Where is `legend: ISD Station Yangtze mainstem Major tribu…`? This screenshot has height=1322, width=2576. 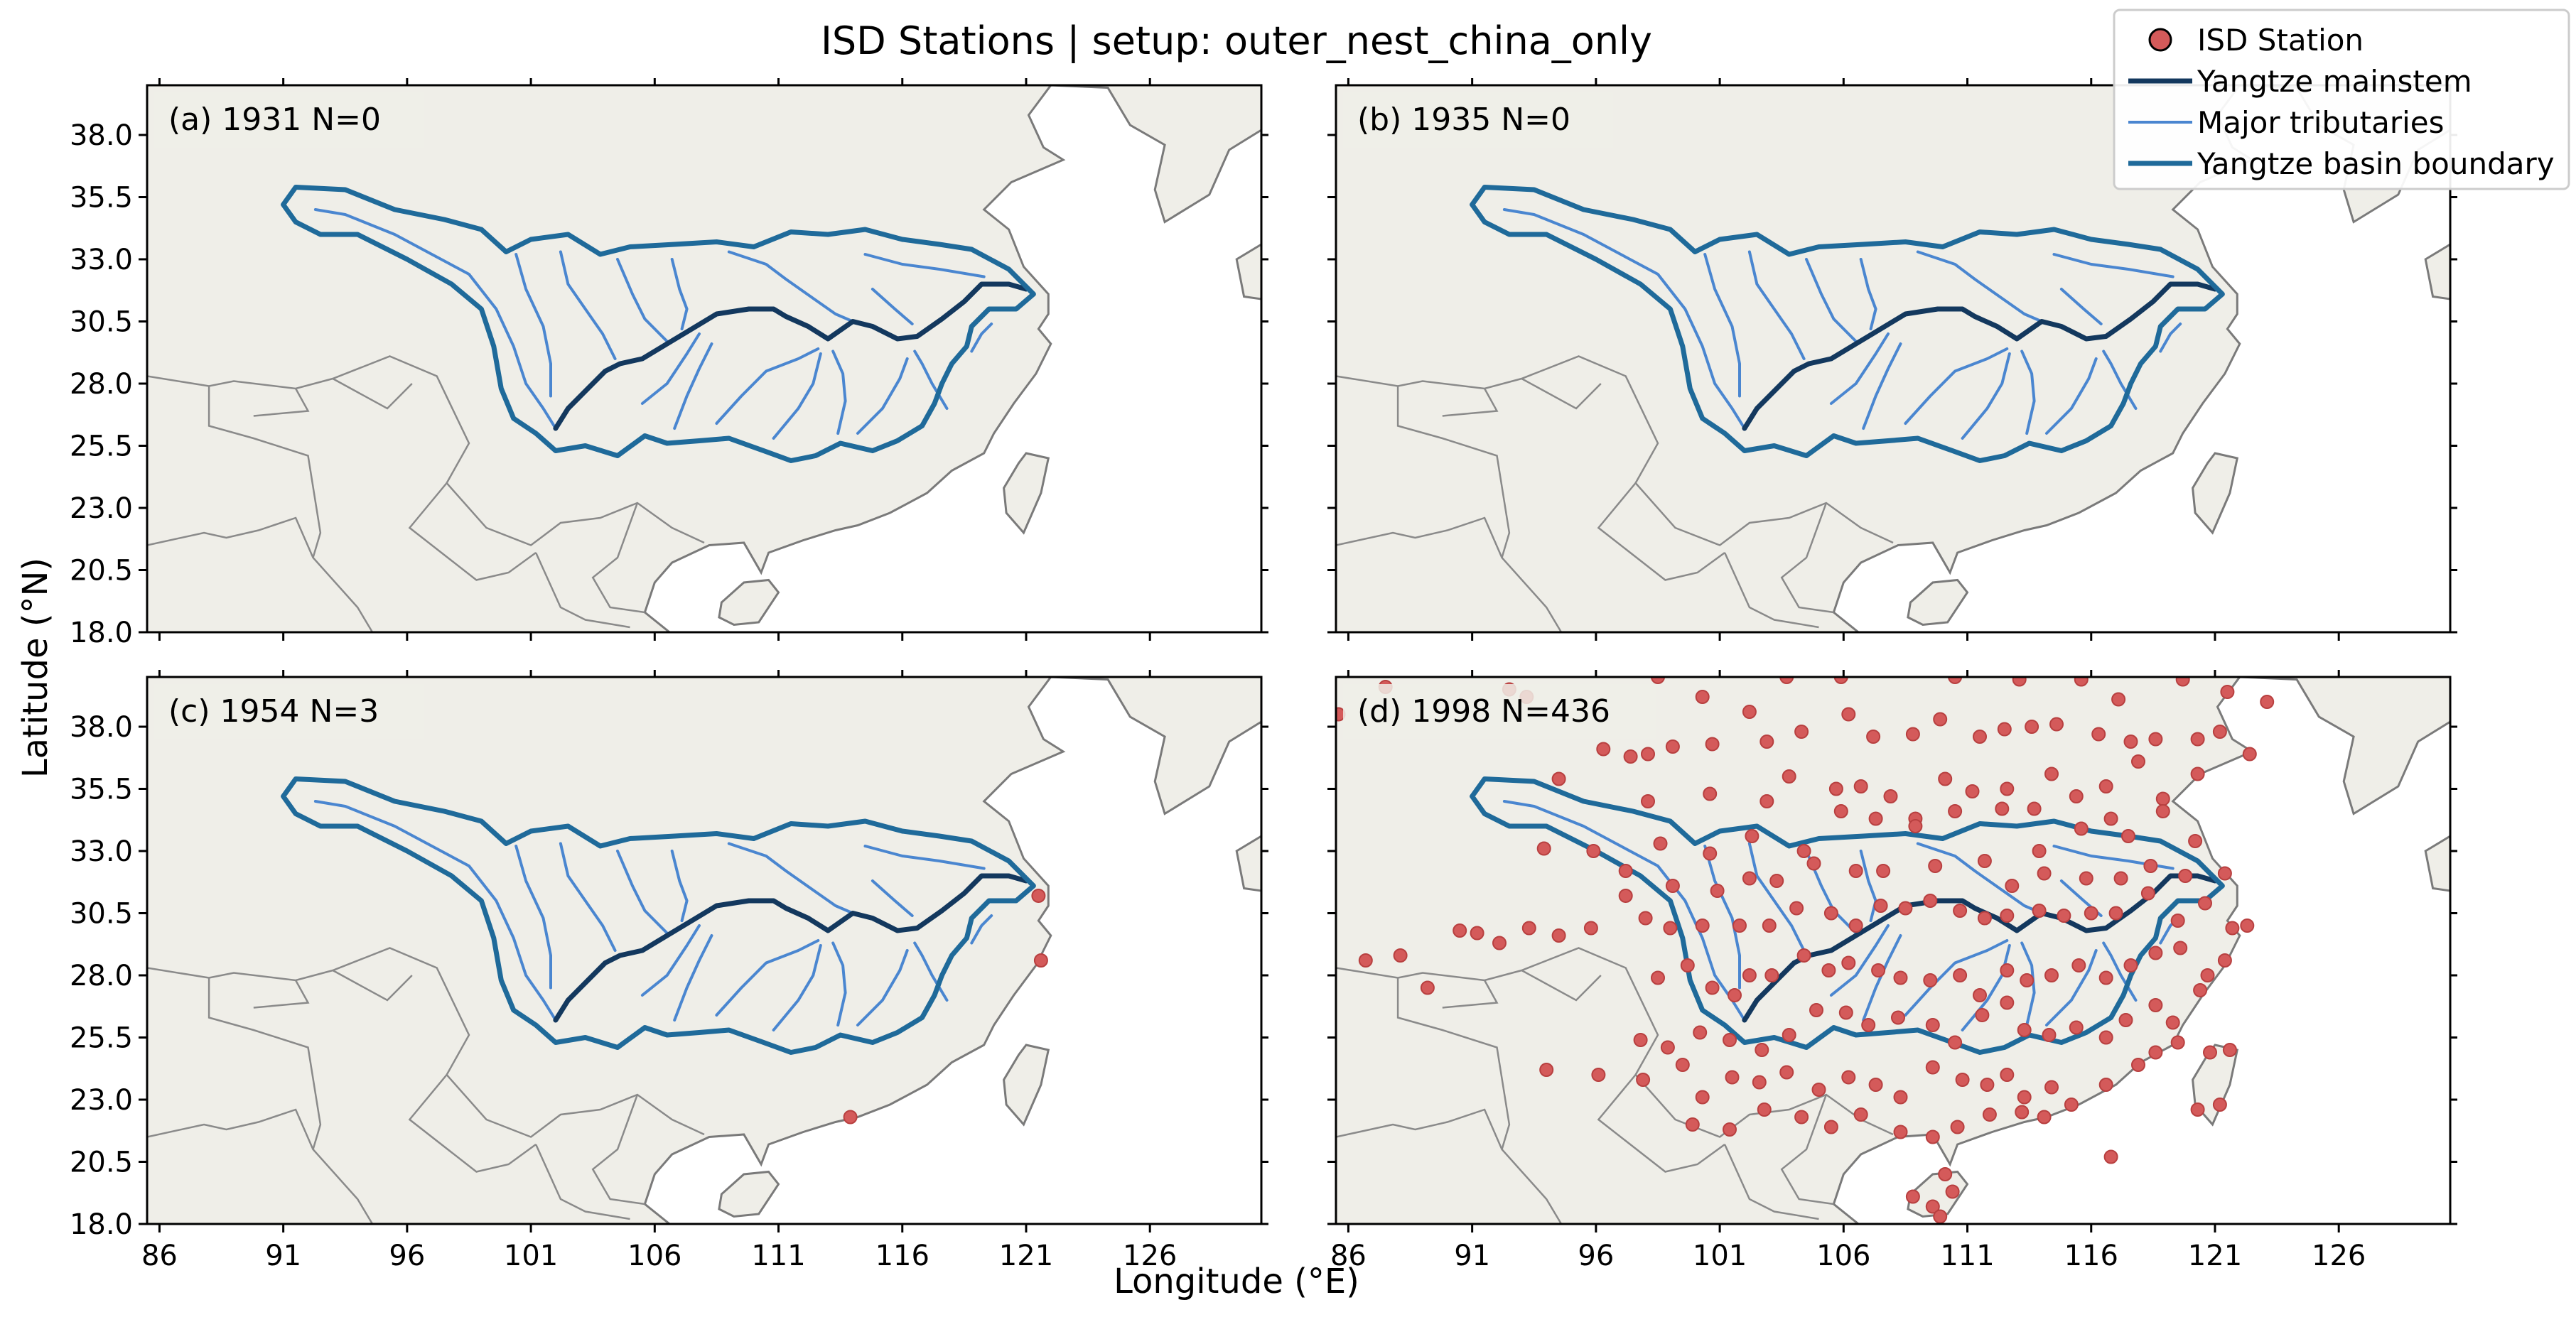 legend: ISD Station Yangtze mainstem Major tribu… is located at coordinates (2341, 99).